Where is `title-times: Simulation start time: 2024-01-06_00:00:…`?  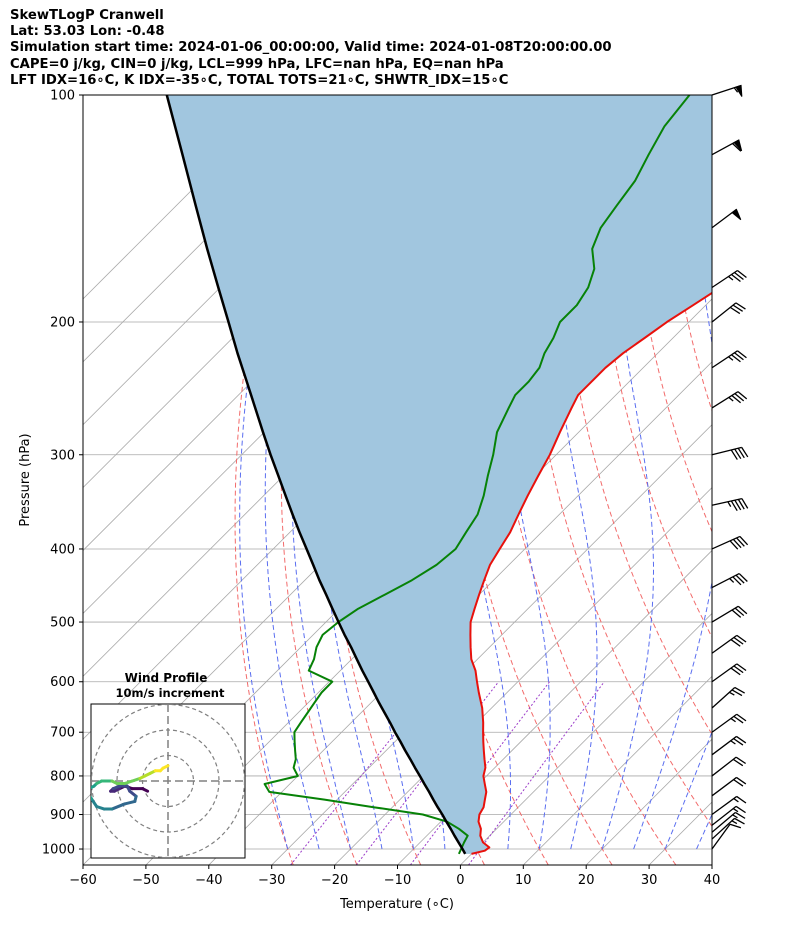 title-times: Simulation start time: 2024-01-06_00:00:… is located at coordinates (311, 48).